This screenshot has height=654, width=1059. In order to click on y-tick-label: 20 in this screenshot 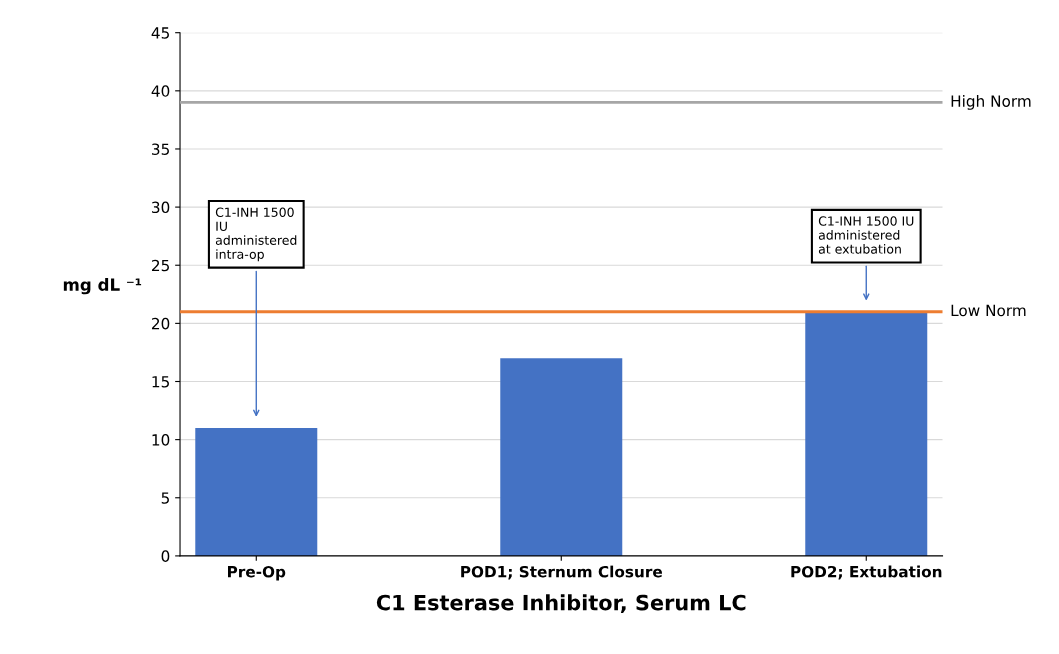, I will do `click(160, 323)`.